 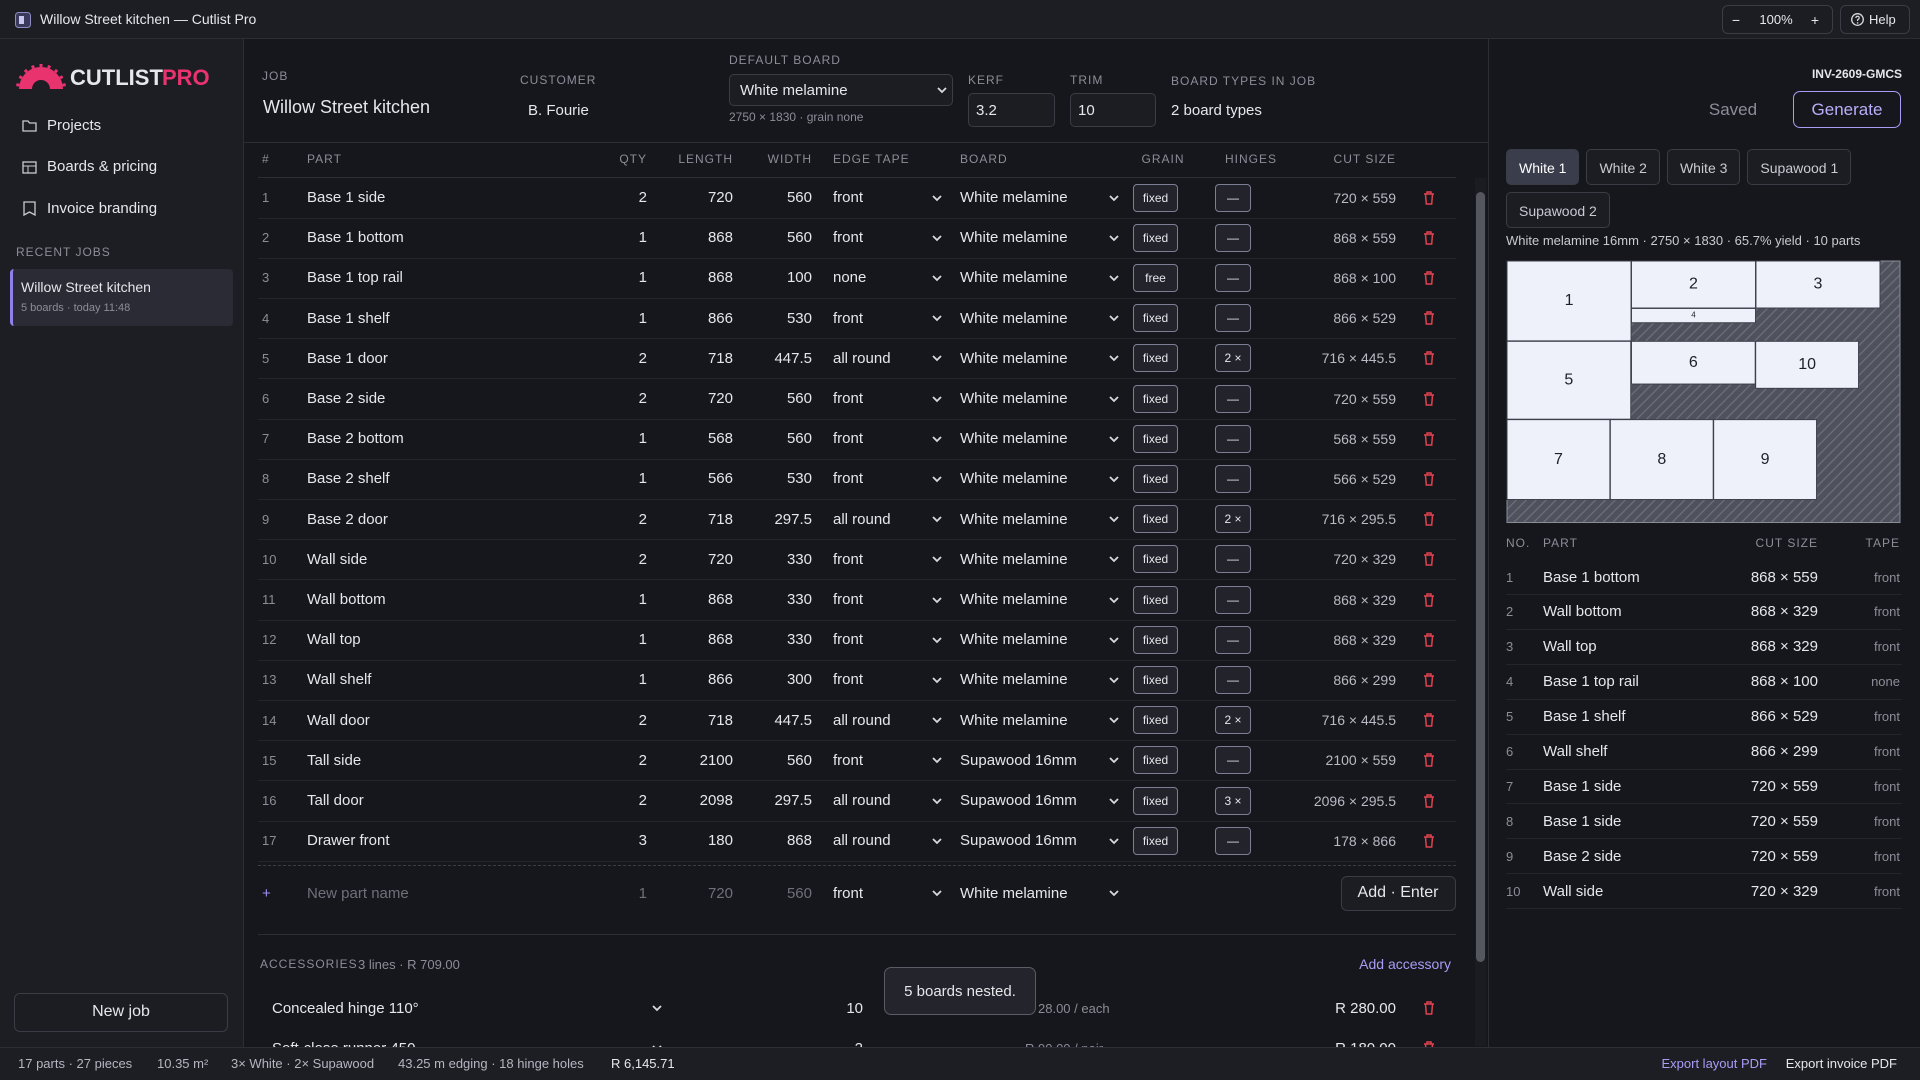 What do you see at coordinates (347, 358) in the screenshot?
I see `part-name: Base 1 door` at bounding box center [347, 358].